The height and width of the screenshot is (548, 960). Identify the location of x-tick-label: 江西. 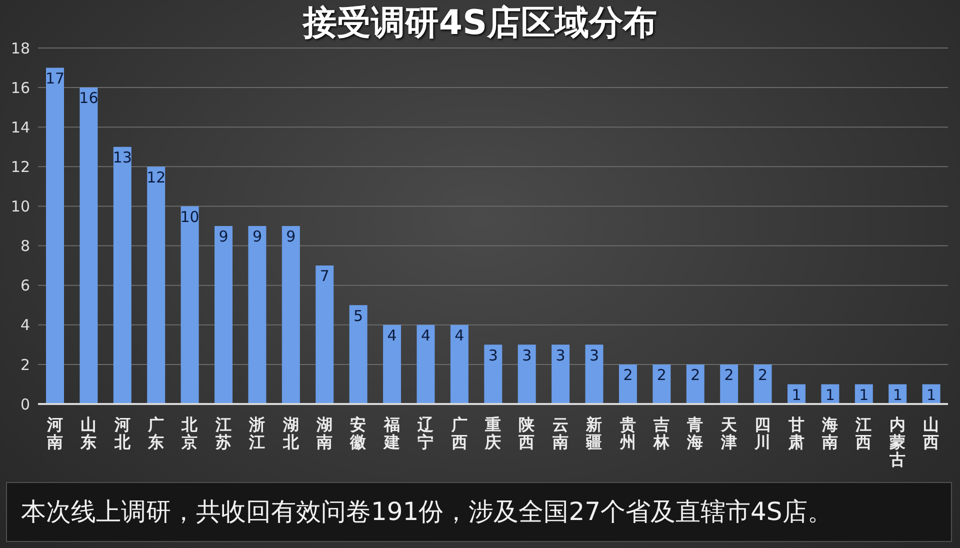
(863, 433).